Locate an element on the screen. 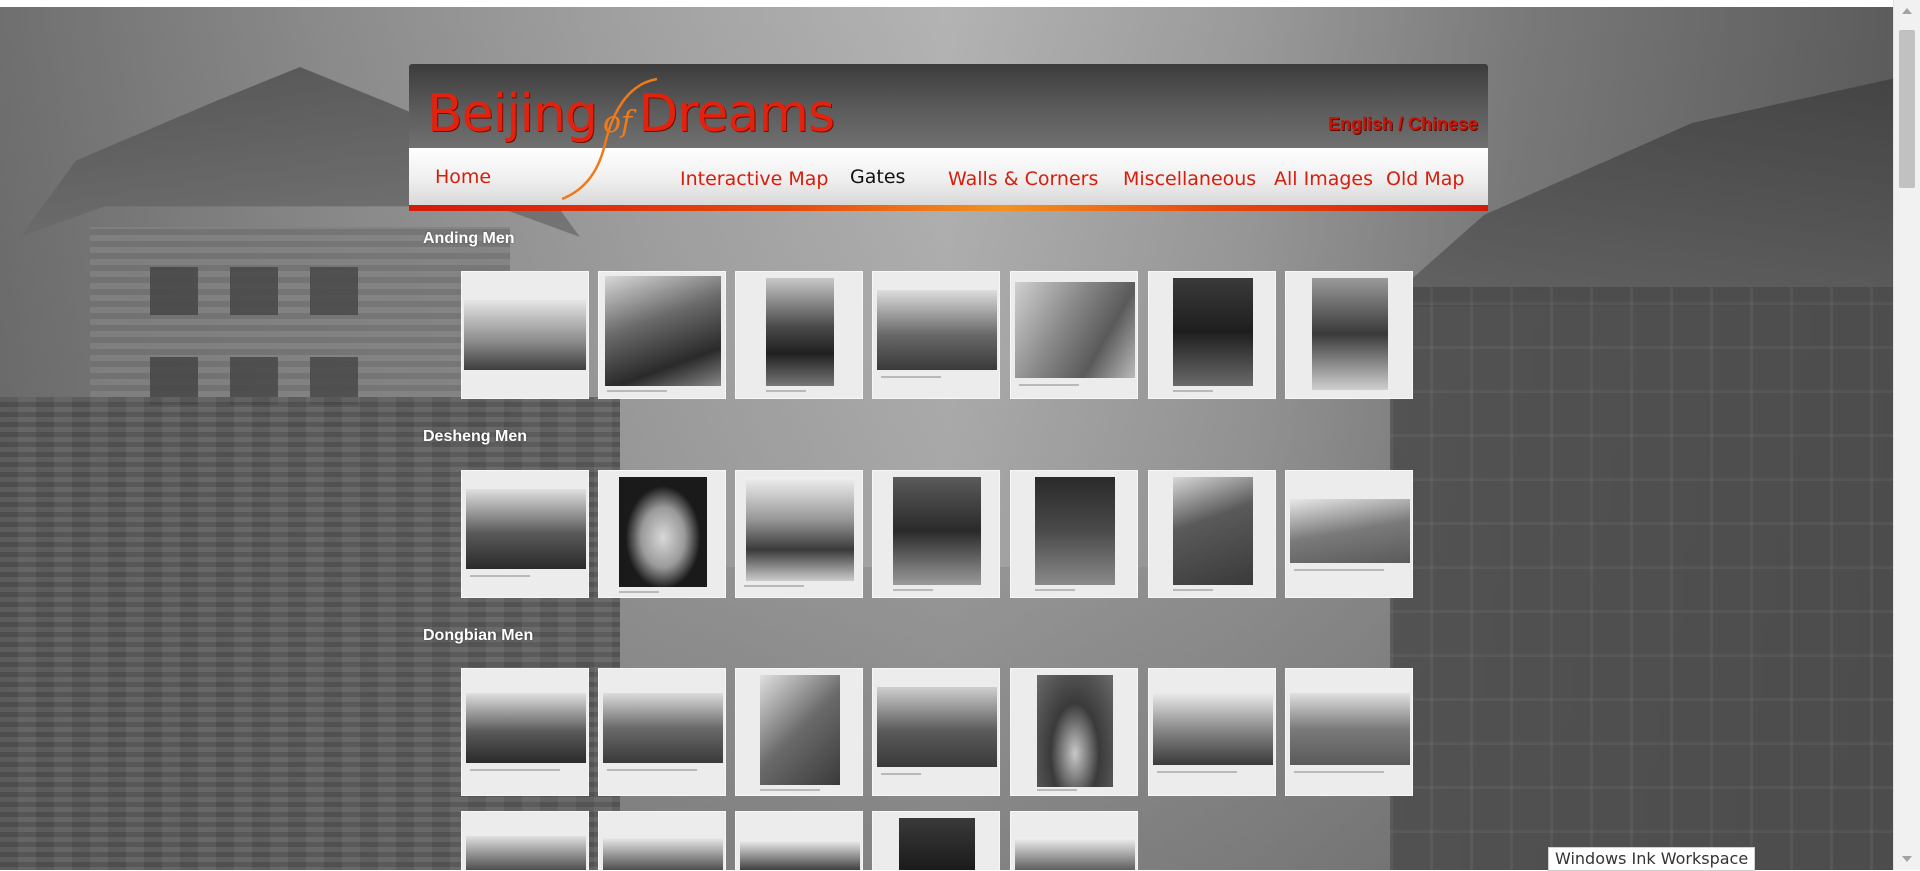 The height and width of the screenshot is (871, 1920). site-logo: Beijing of Dreams is located at coordinates (631, 113).